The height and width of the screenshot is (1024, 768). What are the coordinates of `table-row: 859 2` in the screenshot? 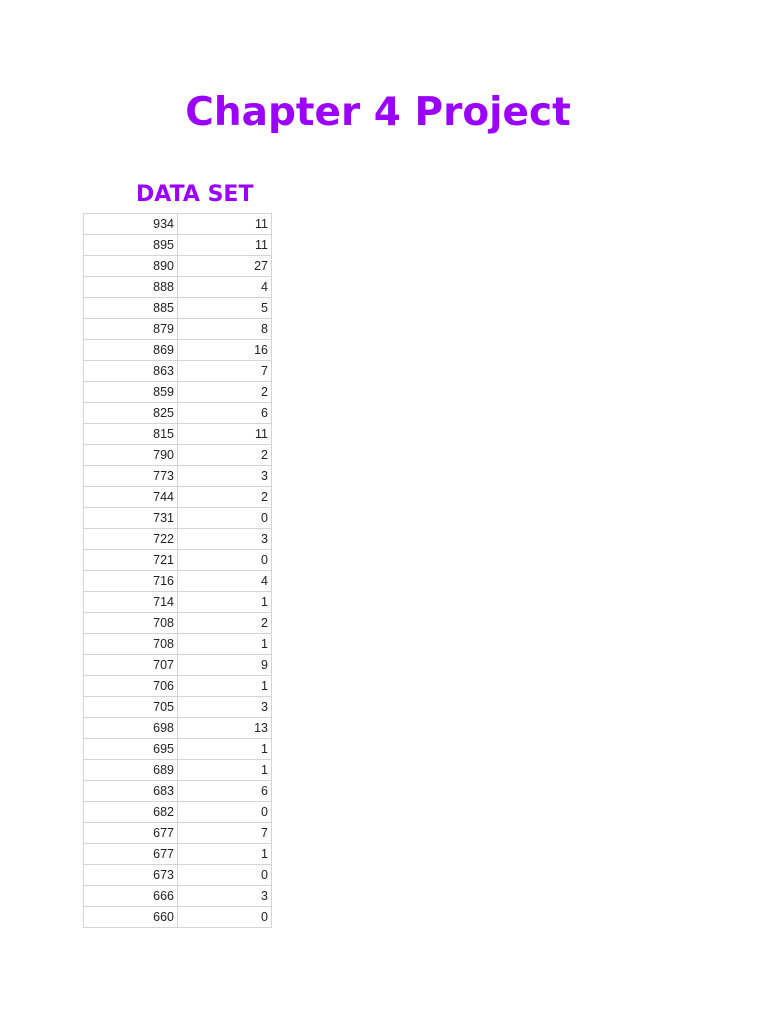 It's located at (177, 392).